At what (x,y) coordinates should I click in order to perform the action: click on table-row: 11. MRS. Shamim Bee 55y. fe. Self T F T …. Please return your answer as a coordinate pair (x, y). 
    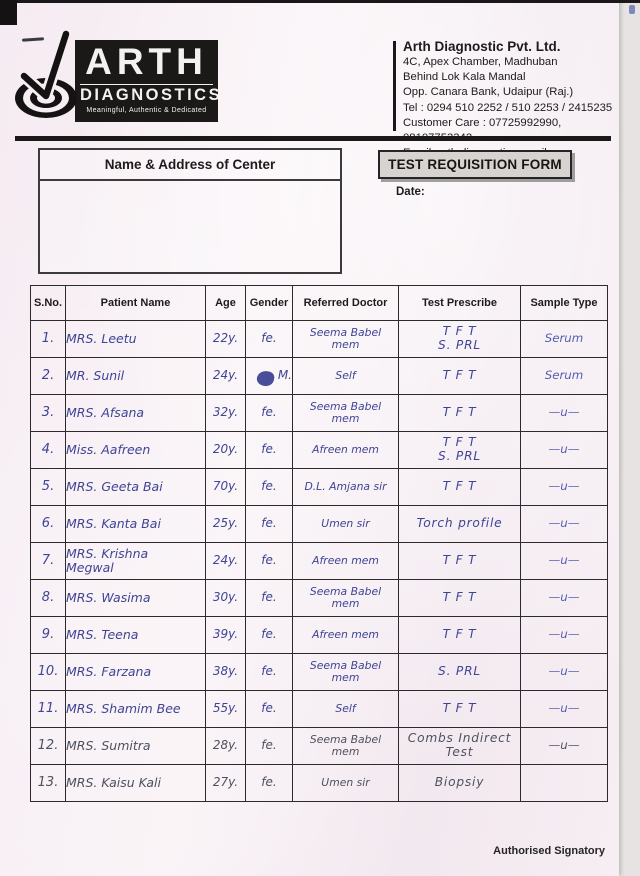
    Looking at the image, I should click on (319, 709).